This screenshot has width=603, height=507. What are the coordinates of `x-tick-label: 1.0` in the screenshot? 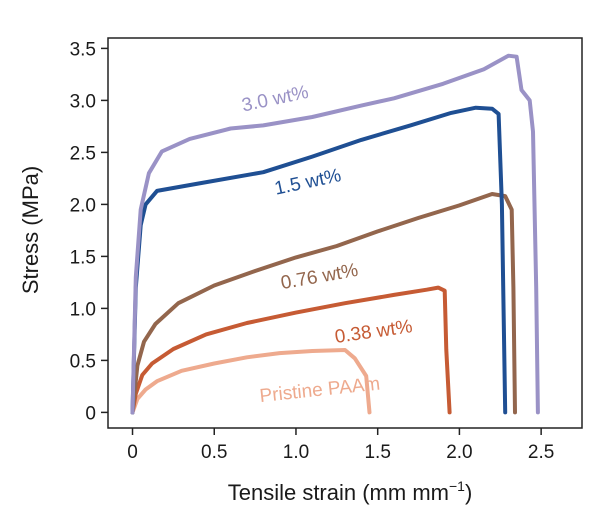 It's located at (296, 452).